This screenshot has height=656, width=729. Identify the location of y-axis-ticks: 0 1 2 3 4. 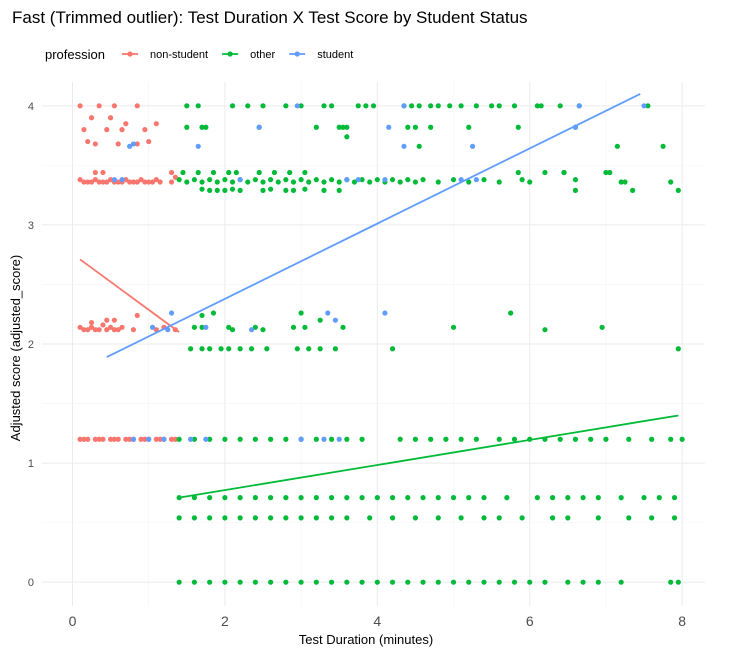
(31, 345).